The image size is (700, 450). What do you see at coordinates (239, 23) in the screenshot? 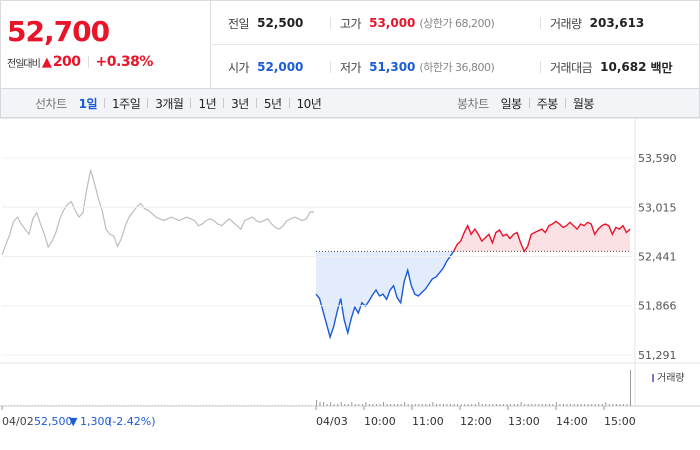
I see `stat-label: 전일` at bounding box center [239, 23].